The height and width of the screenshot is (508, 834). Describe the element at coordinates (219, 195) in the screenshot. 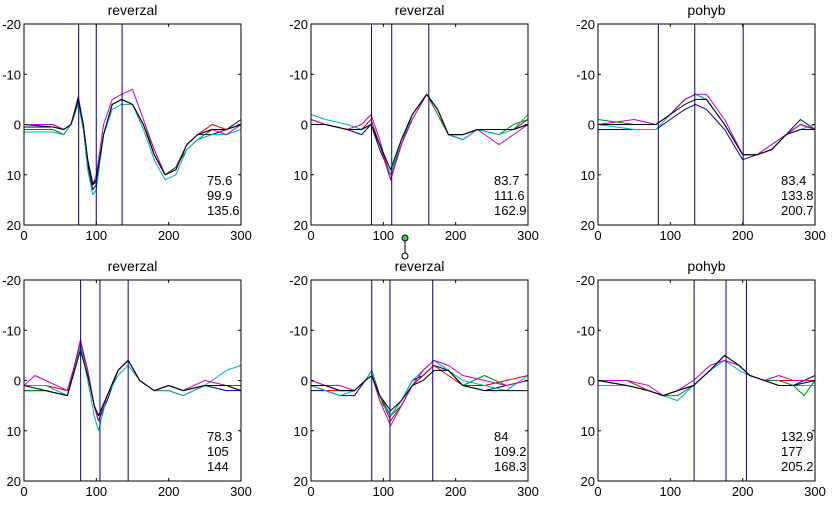

I see `latency-value: 99.9` at that location.